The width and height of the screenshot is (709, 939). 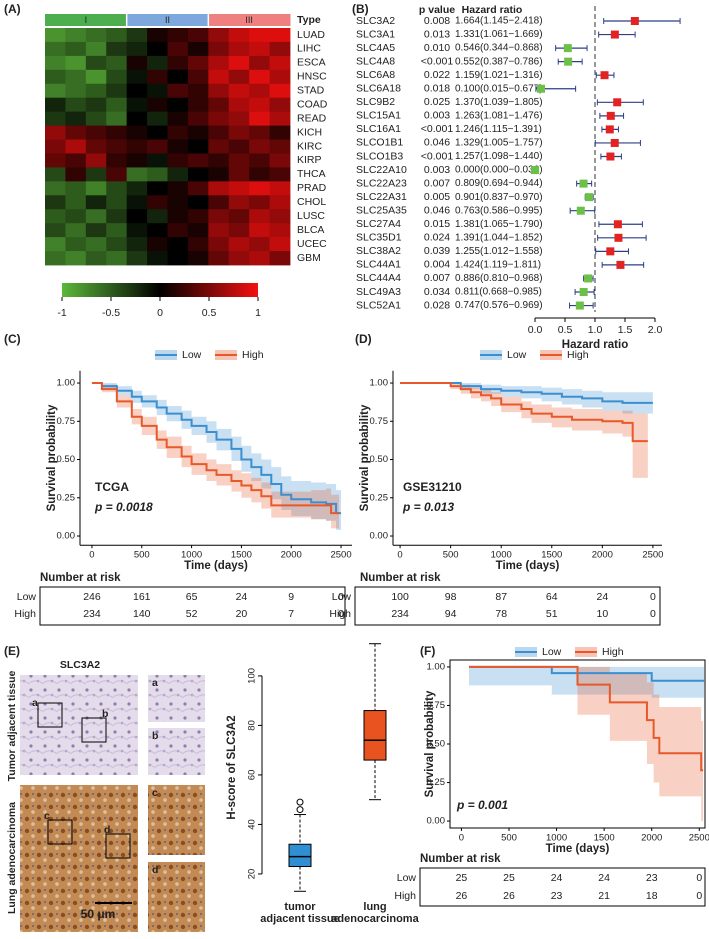 I want to click on row-label: READ, so click(x=312, y=118).